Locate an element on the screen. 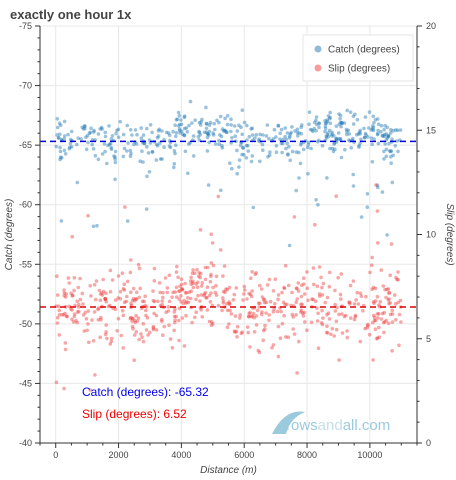 The height and width of the screenshot is (480, 456). watermark: rowsandall.com is located at coordinates (331, 422).